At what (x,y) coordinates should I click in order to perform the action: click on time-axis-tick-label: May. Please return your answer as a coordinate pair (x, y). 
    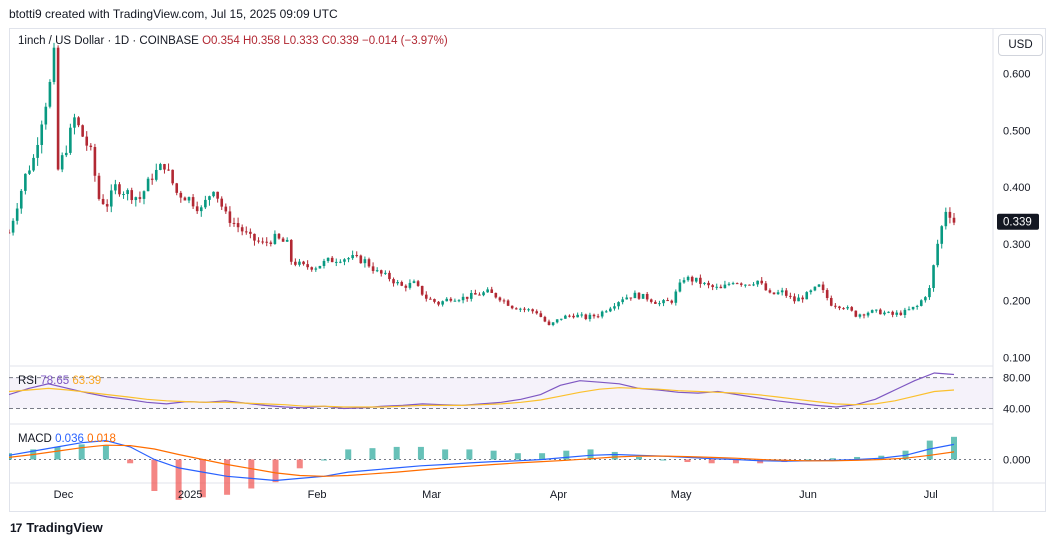
    Looking at the image, I should click on (681, 495).